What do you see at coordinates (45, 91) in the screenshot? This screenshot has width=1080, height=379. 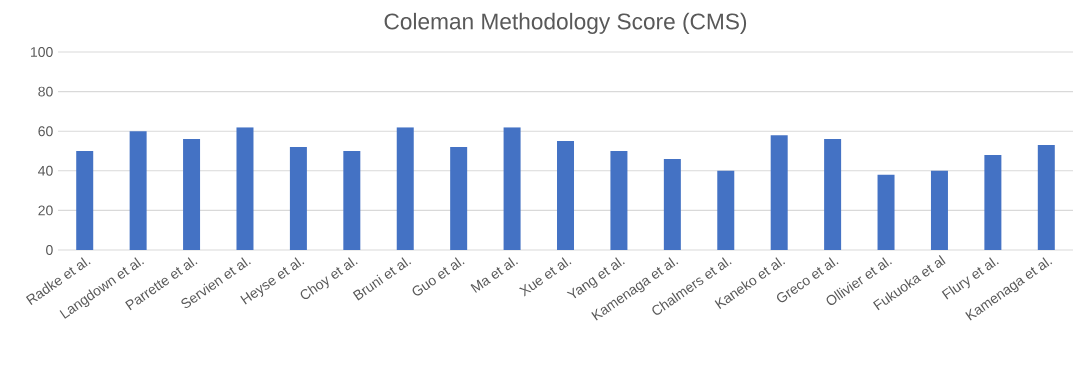 I see `y-tick-label: 80` at bounding box center [45, 91].